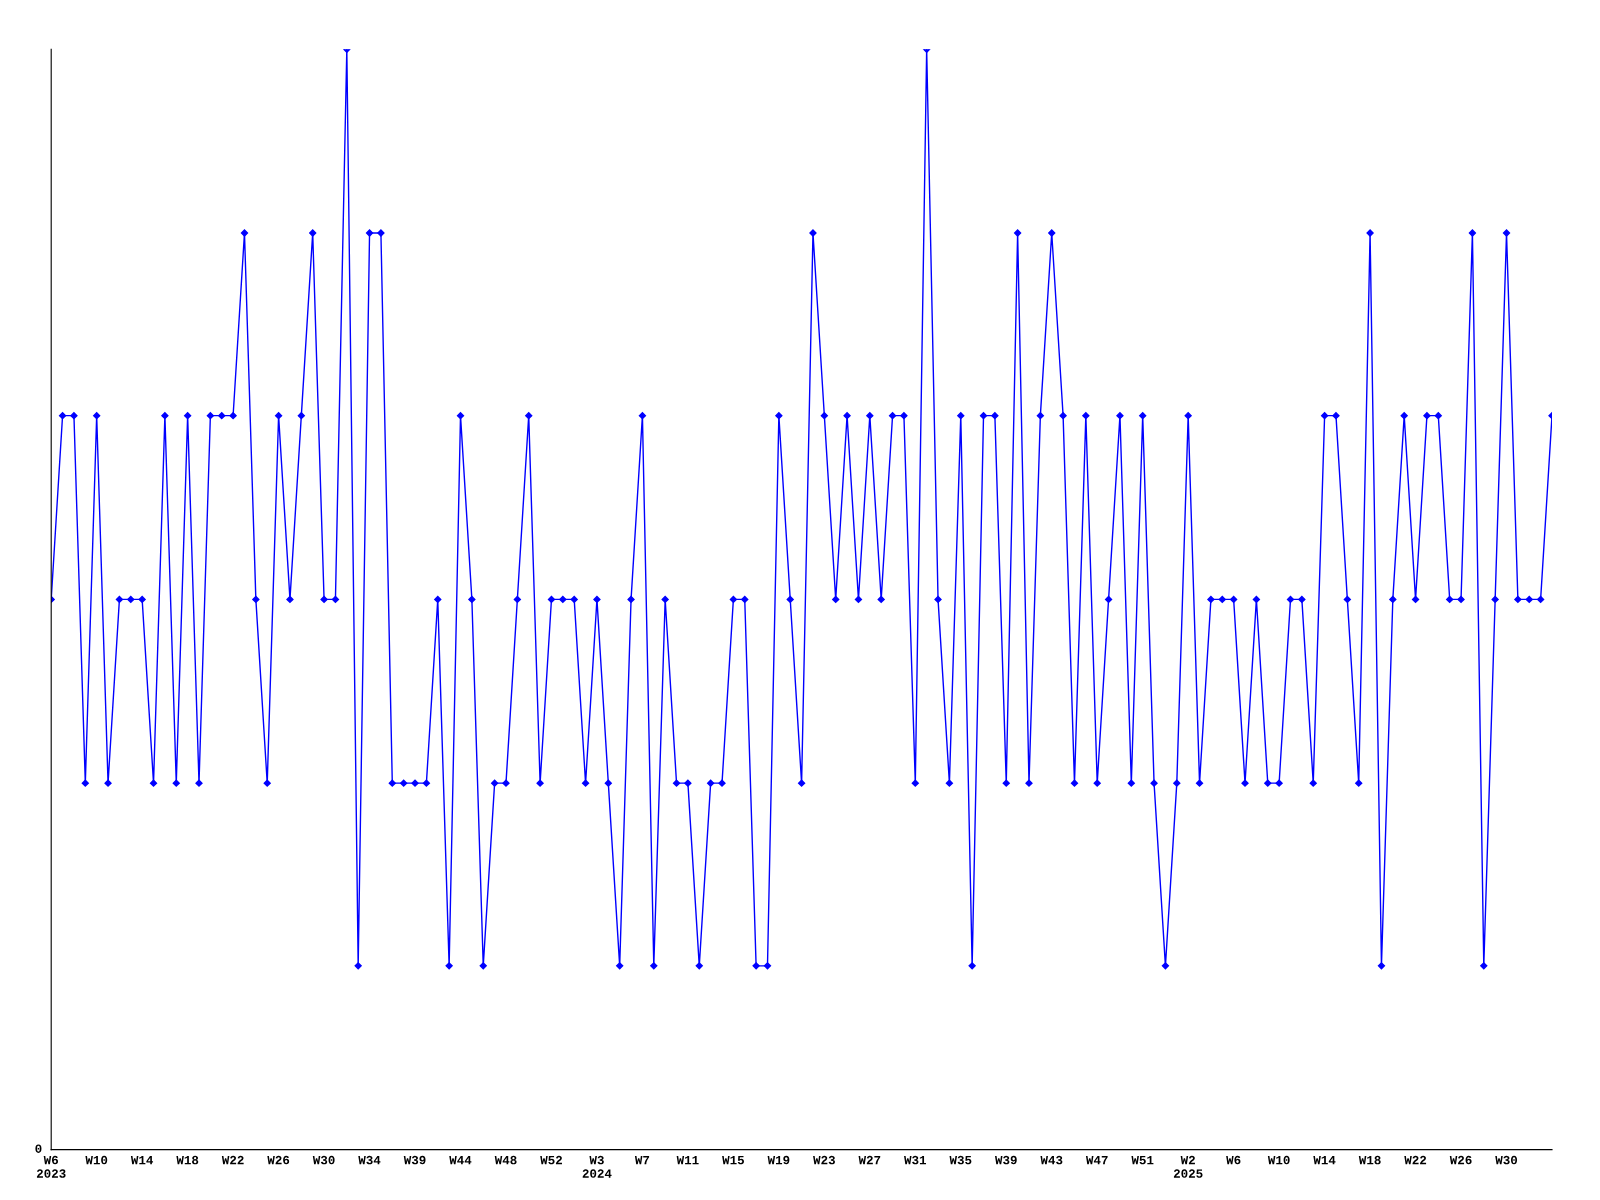  Describe the element at coordinates (1142, 1160) in the screenshot. I see `x-tick-label: W51` at that location.